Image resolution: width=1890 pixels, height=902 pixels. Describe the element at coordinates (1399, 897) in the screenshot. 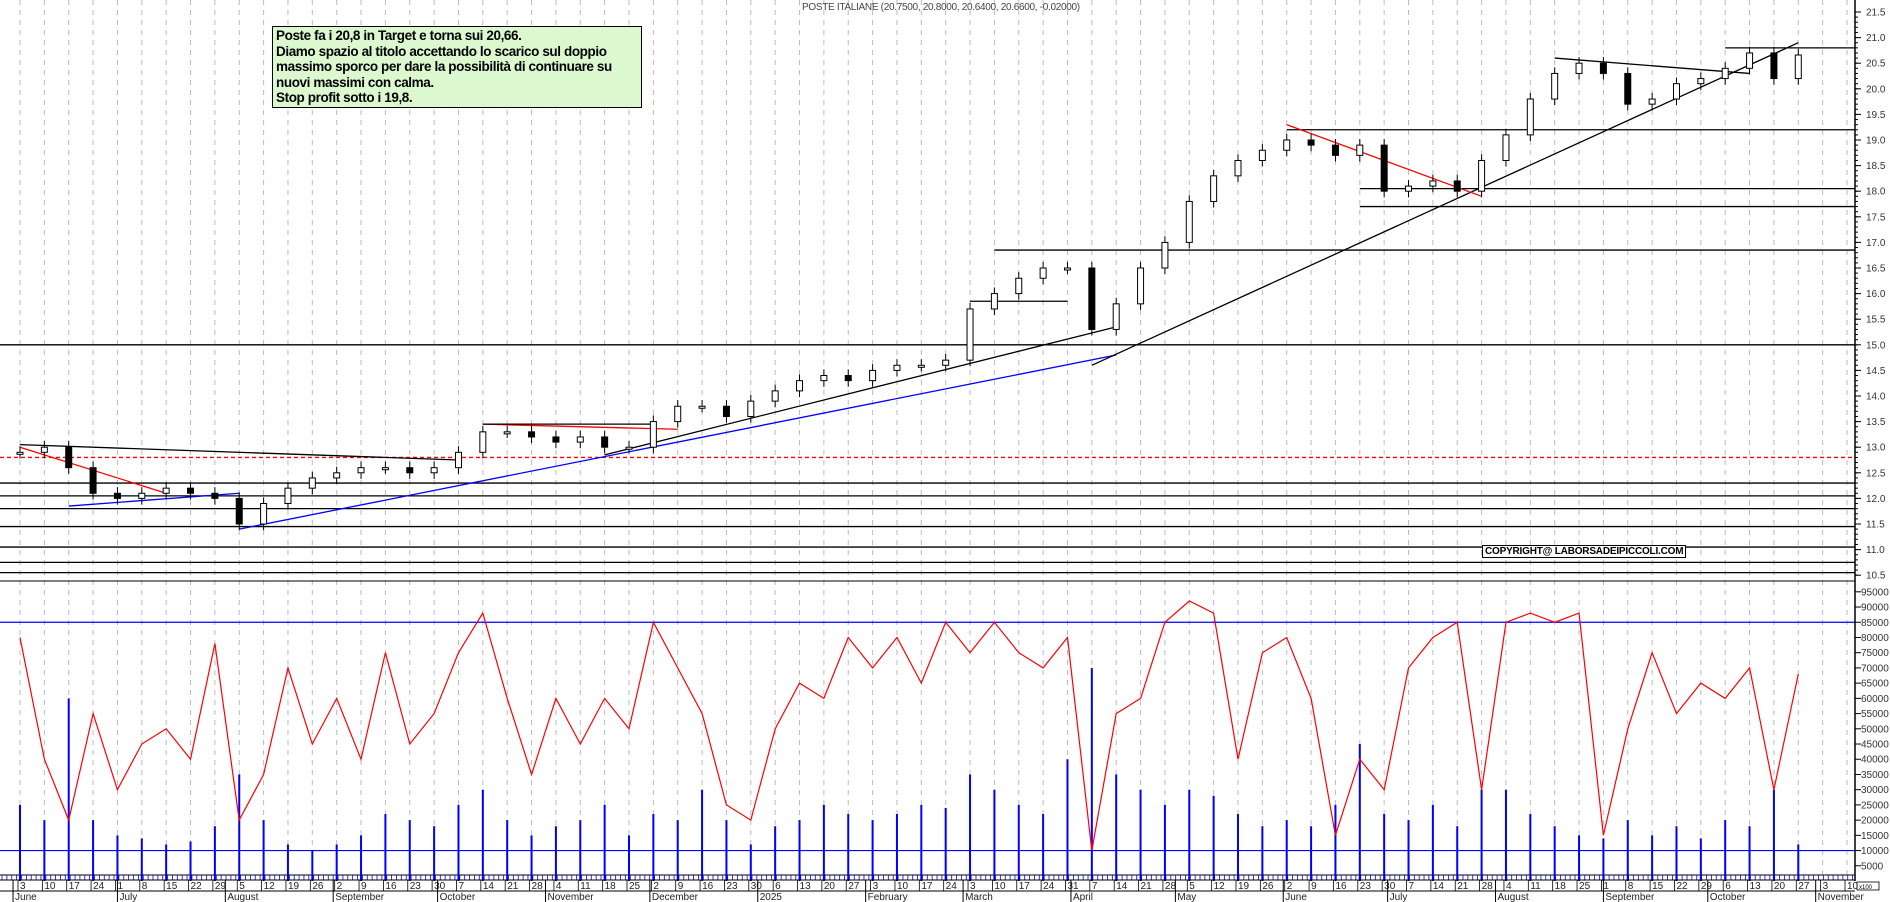

I see `x-month-label: July` at that location.